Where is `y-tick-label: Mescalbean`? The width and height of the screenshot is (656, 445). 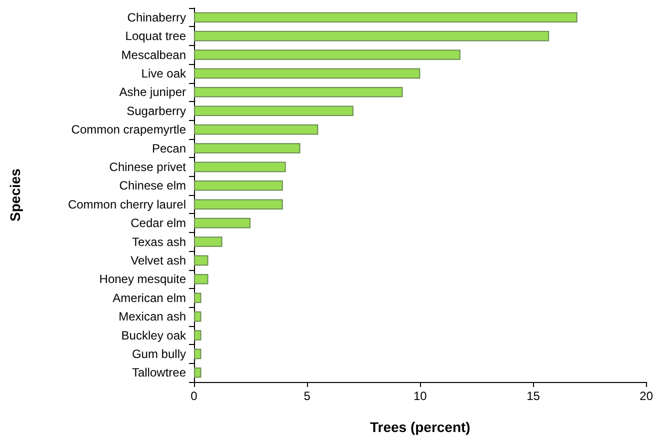
y-tick-label: Mescalbean is located at coordinates (153, 55).